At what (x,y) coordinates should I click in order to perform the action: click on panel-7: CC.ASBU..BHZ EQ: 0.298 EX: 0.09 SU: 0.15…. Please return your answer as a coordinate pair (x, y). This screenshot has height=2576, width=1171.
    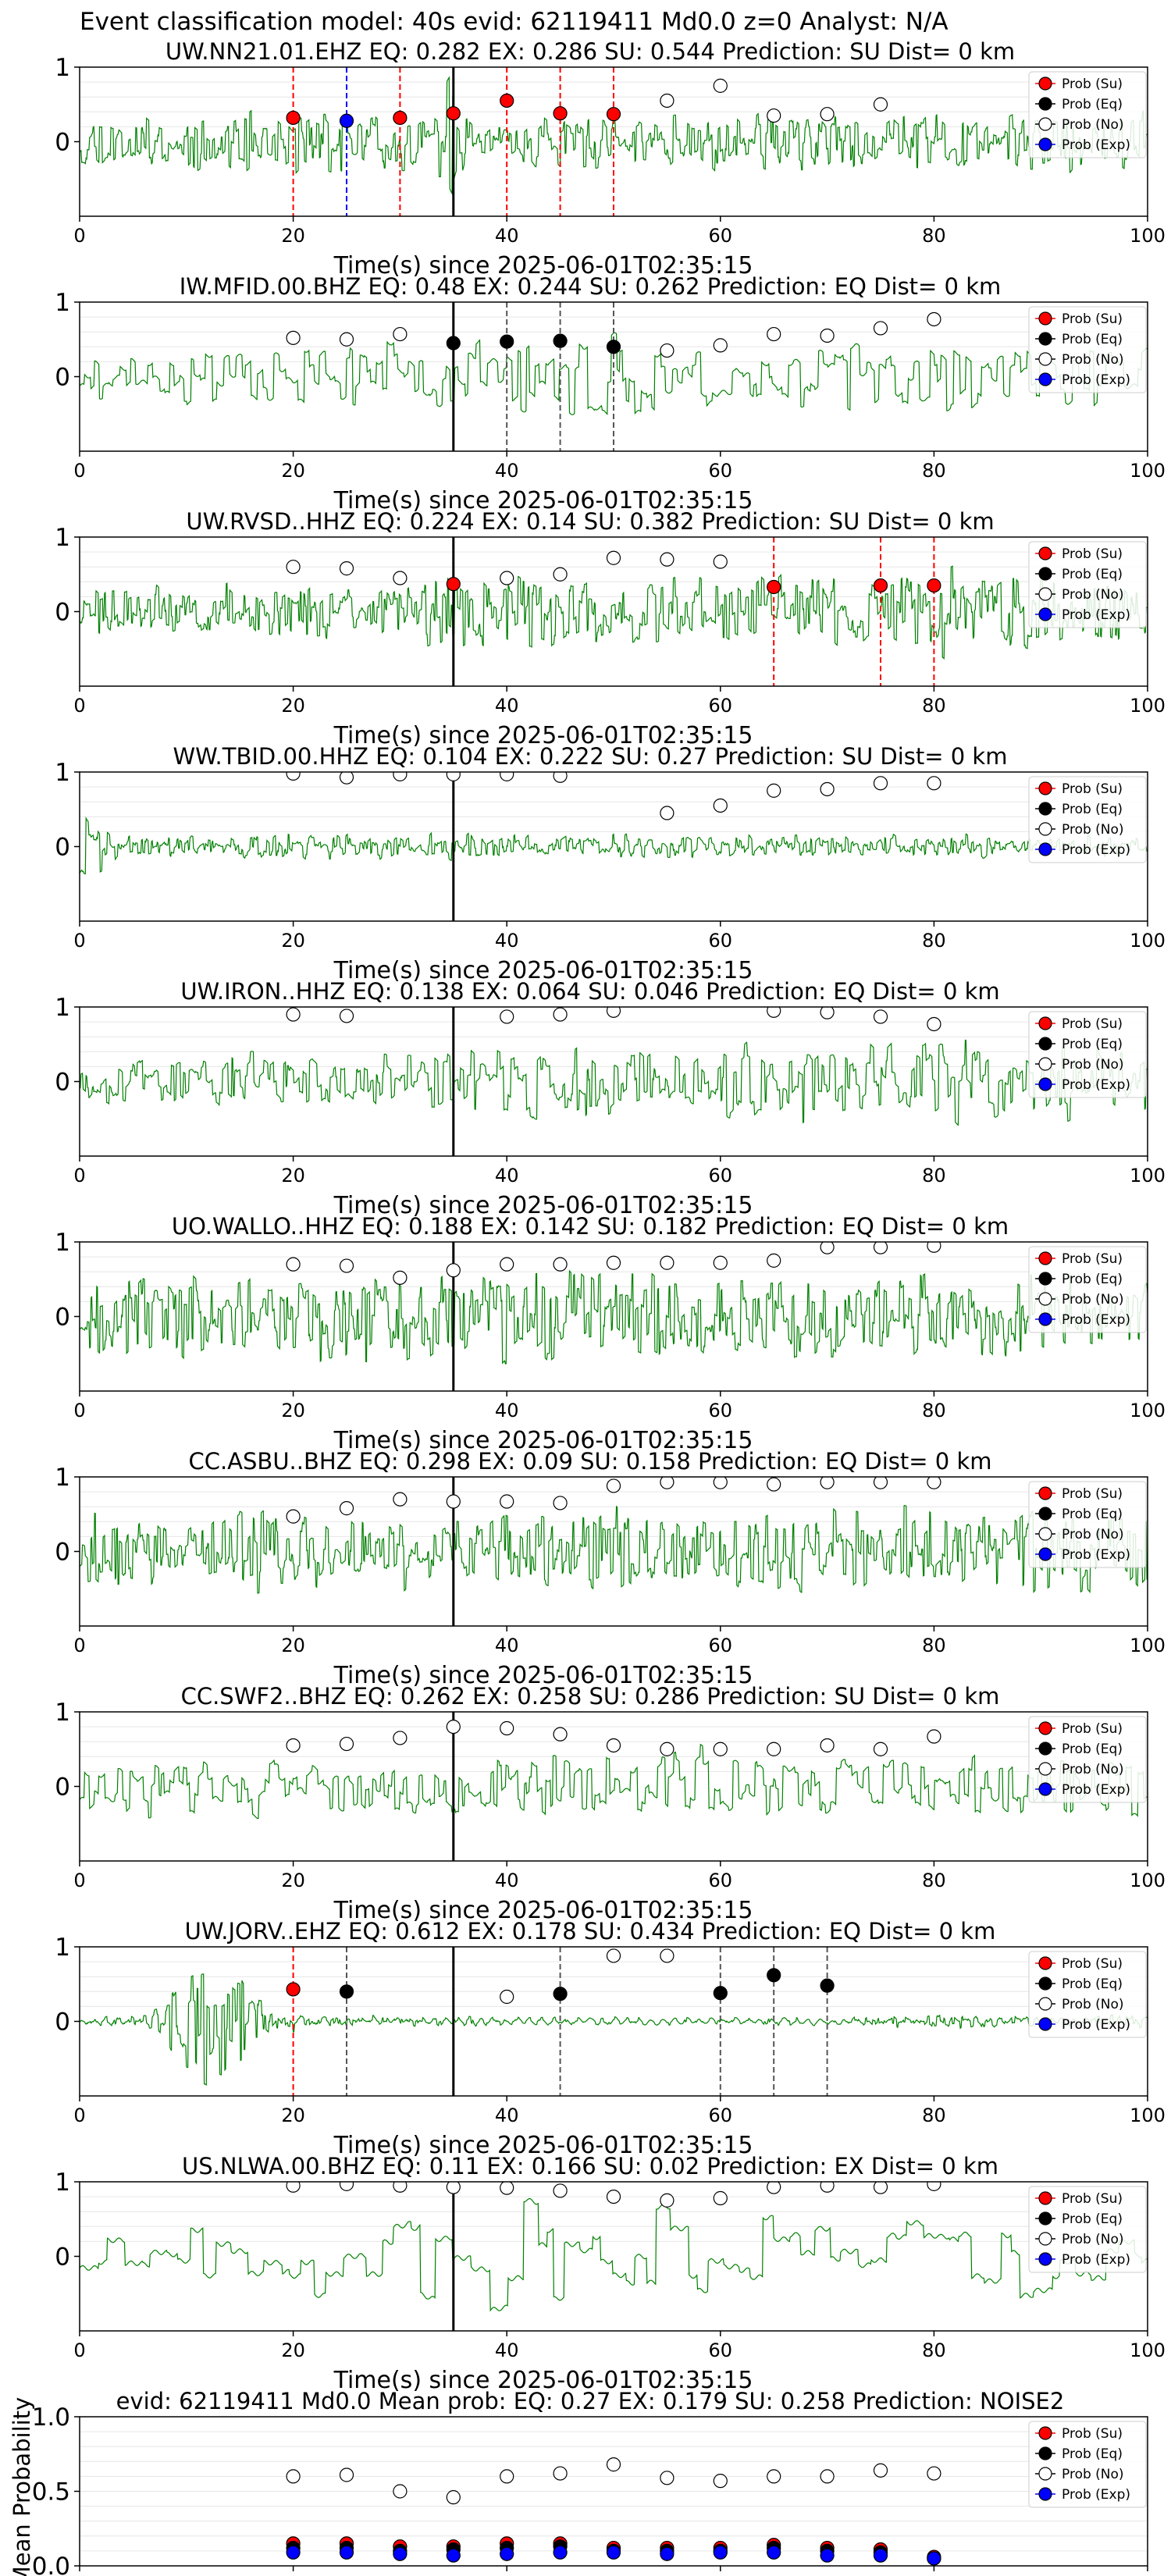
    Looking at the image, I should click on (610, 1568).